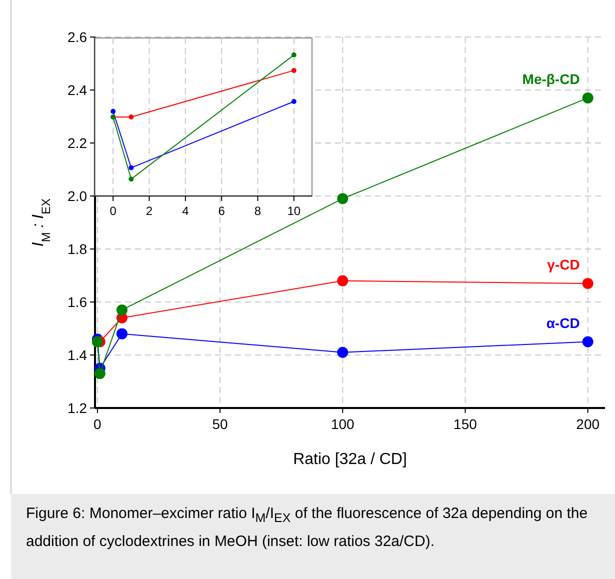  What do you see at coordinates (186, 211) in the screenshot?
I see `x-tick-label: 4` at bounding box center [186, 211].